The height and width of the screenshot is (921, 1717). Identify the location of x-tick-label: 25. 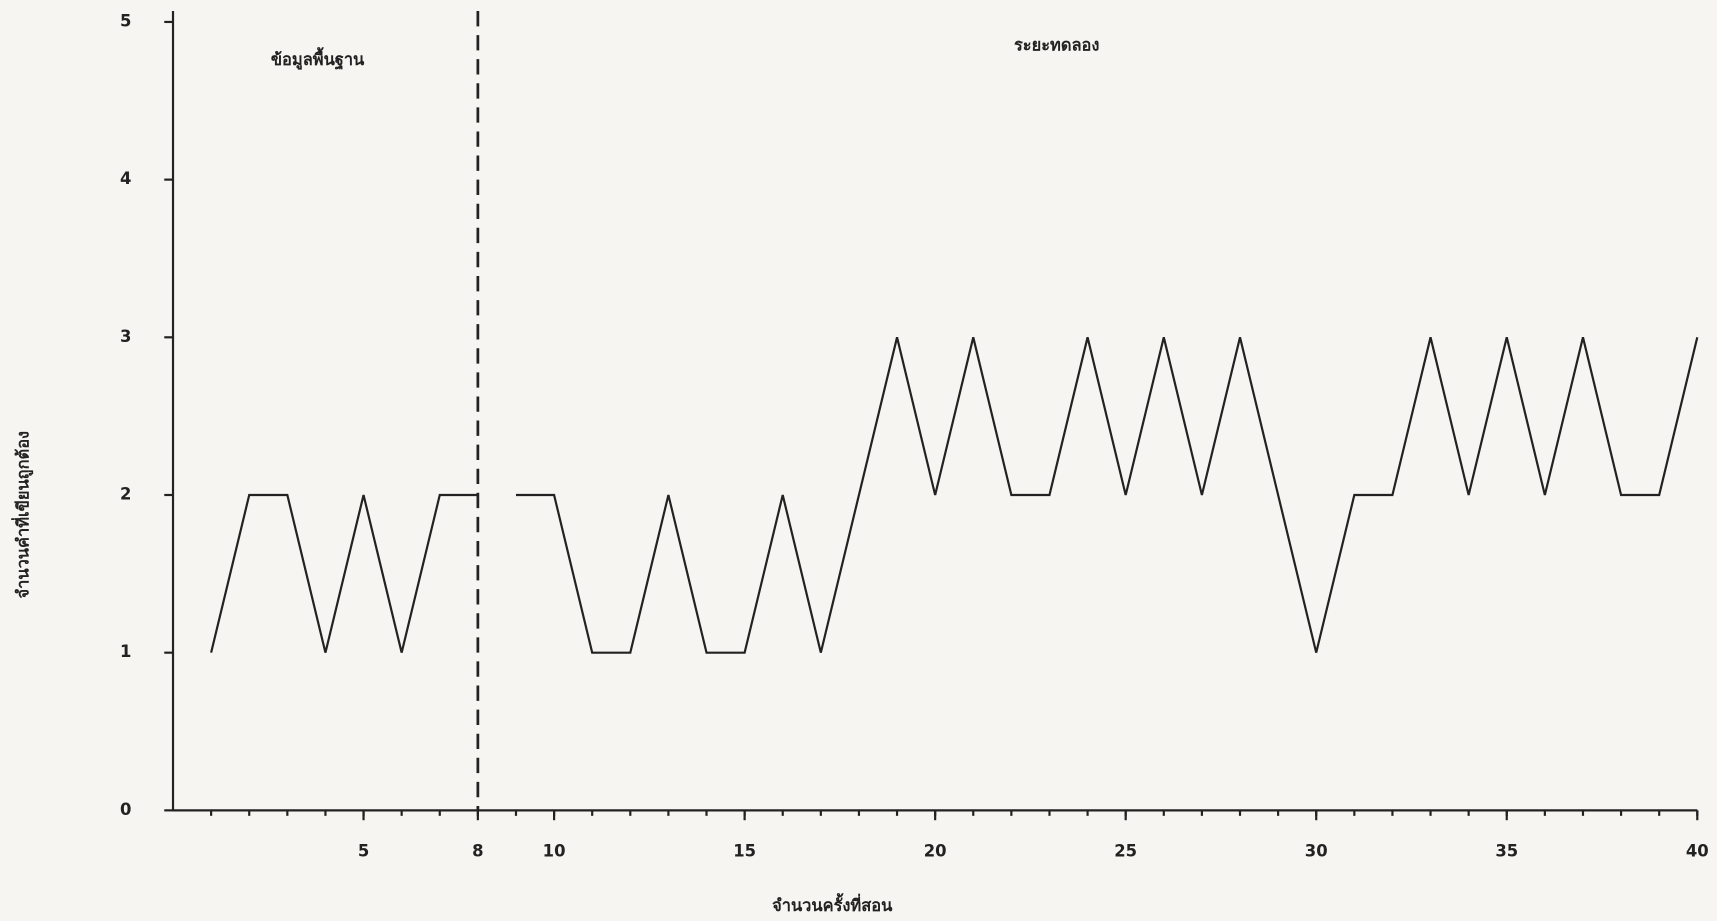
(1125, 850).